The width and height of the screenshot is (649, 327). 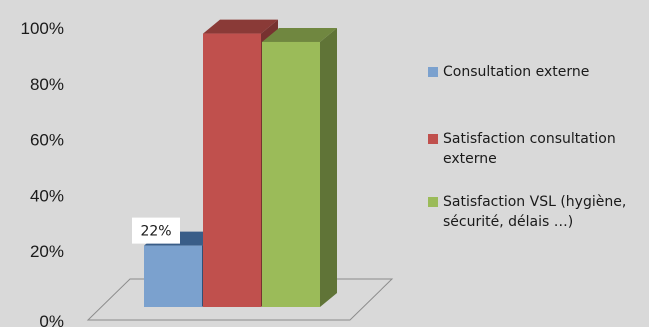 I want to click on data-label-text: 22%, so click(x=155, y=232).